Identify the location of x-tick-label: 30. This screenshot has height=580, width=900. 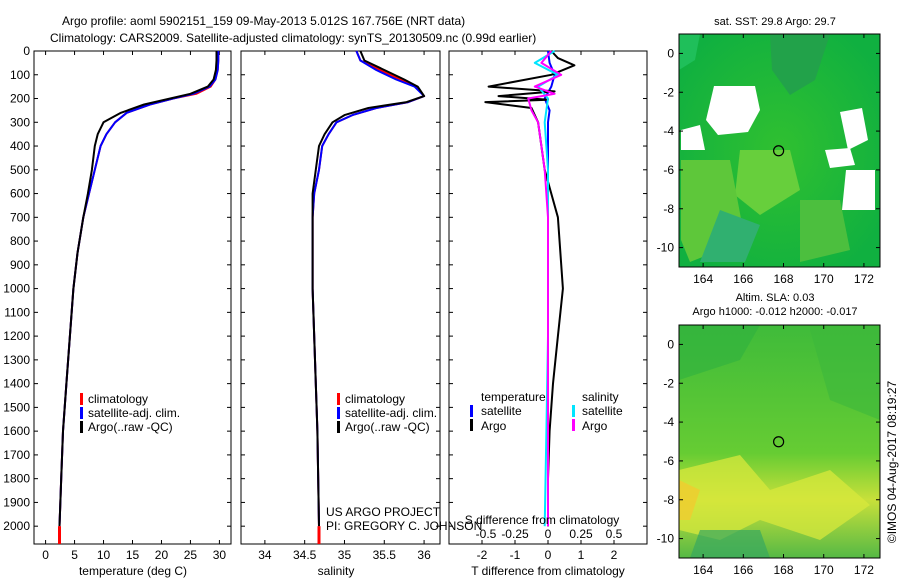
(220, 555).